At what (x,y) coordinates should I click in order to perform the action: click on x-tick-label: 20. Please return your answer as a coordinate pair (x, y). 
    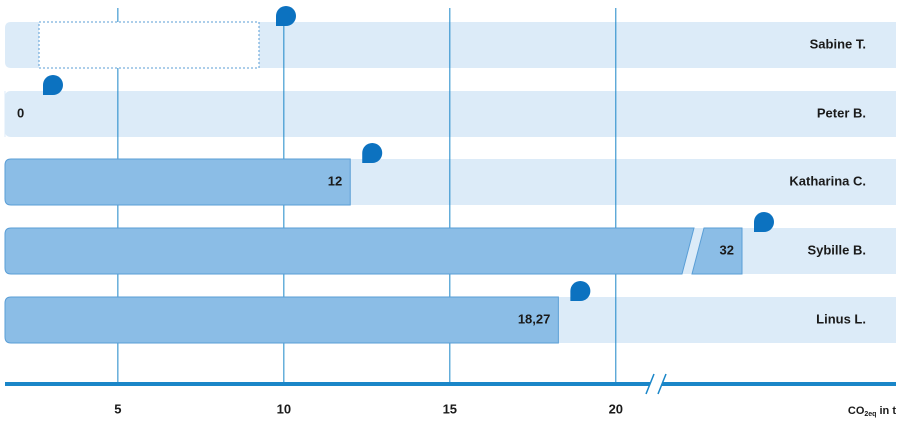
    Looking at the image, I should click on (616, 408).